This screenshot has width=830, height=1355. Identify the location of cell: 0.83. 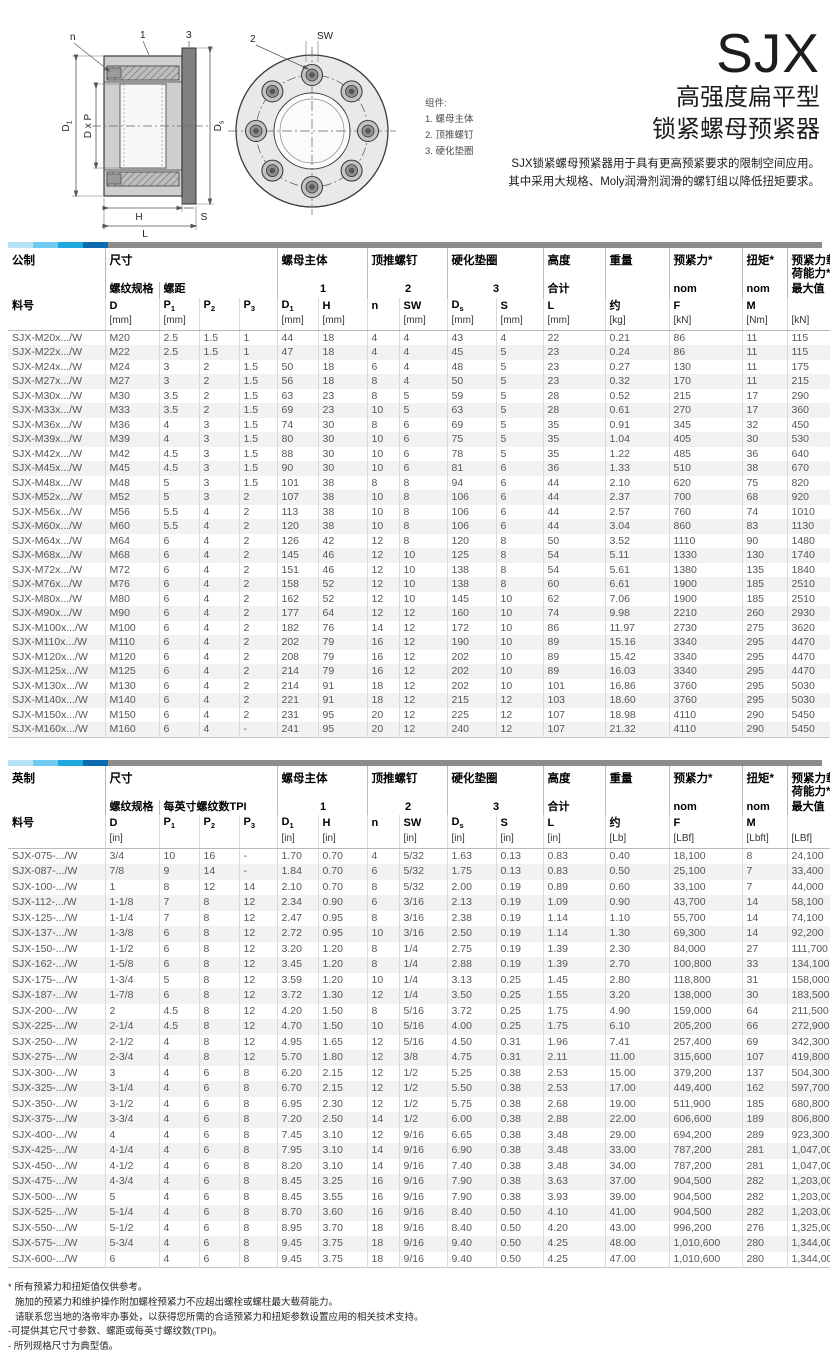
(573, 872).